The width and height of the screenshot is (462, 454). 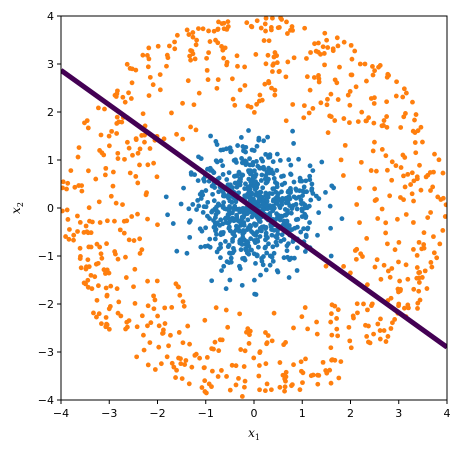 I want to click on y-tick-label: 2, so click(x=50, y=112).